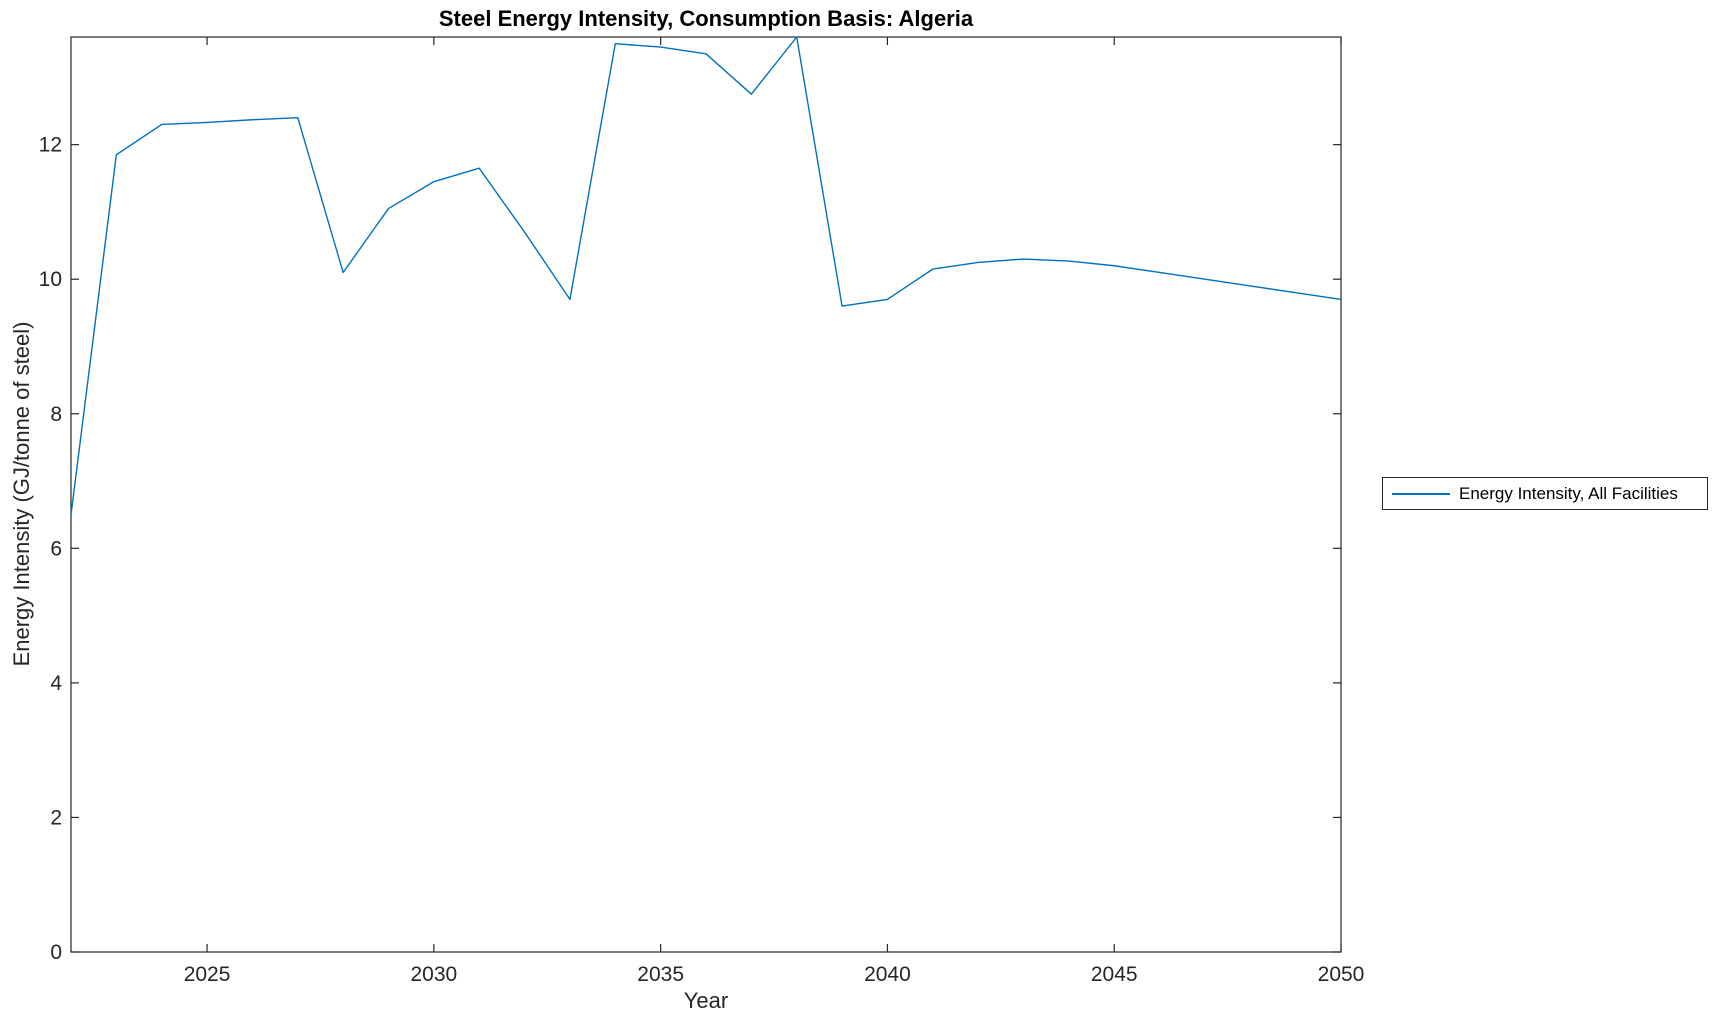 The height and width of the screenshot is (1021, 1715). What do you see at coordinates (660, 974) in the screenshot?
I see `x-tick-label: 2035` at bounding box center [660, 974].